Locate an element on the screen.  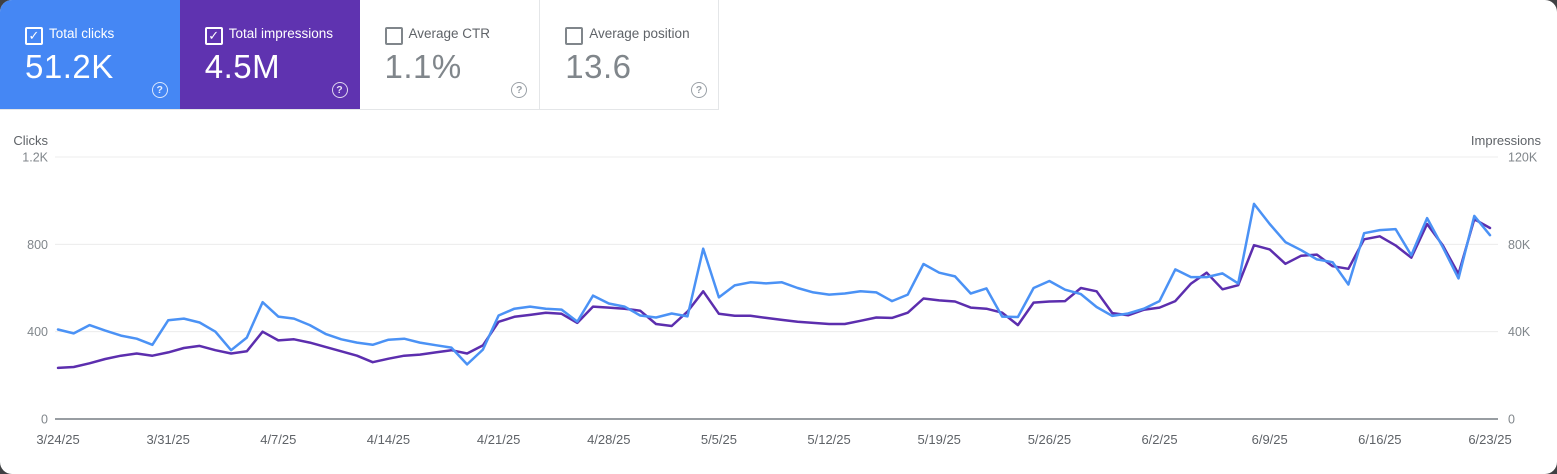
right-axis-title: Impressions is located at coordinates (1506, 140).